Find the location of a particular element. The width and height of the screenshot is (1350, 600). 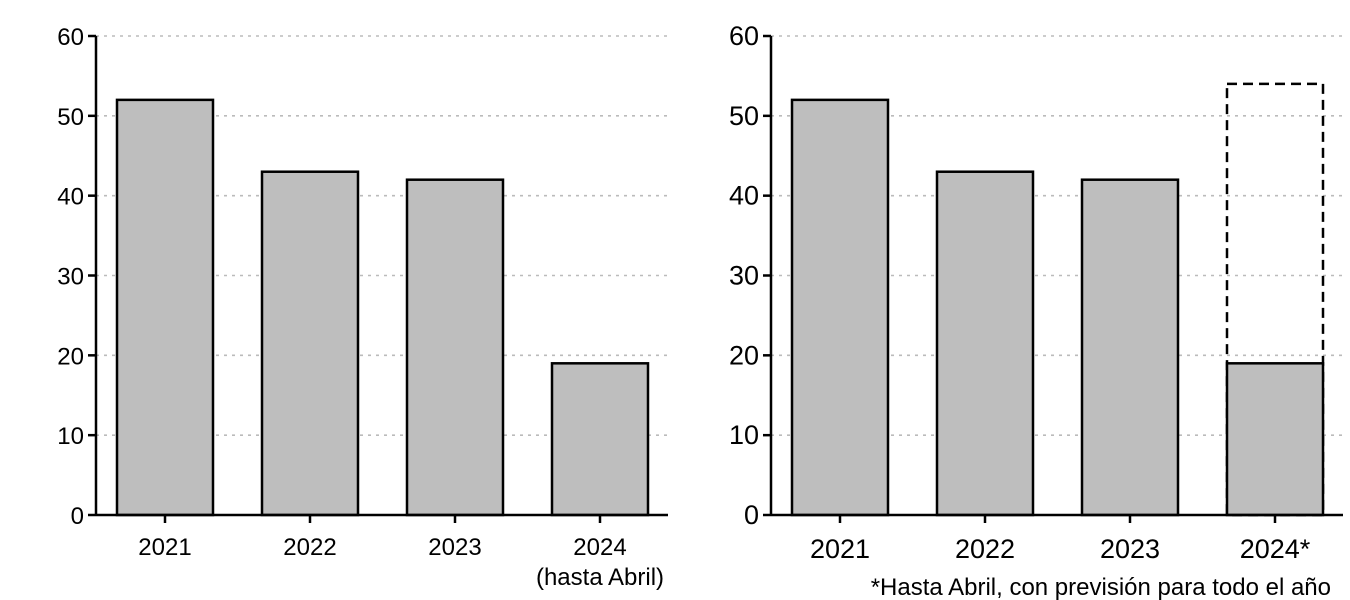

forecast-bar is located at coordinates (1275, 299).